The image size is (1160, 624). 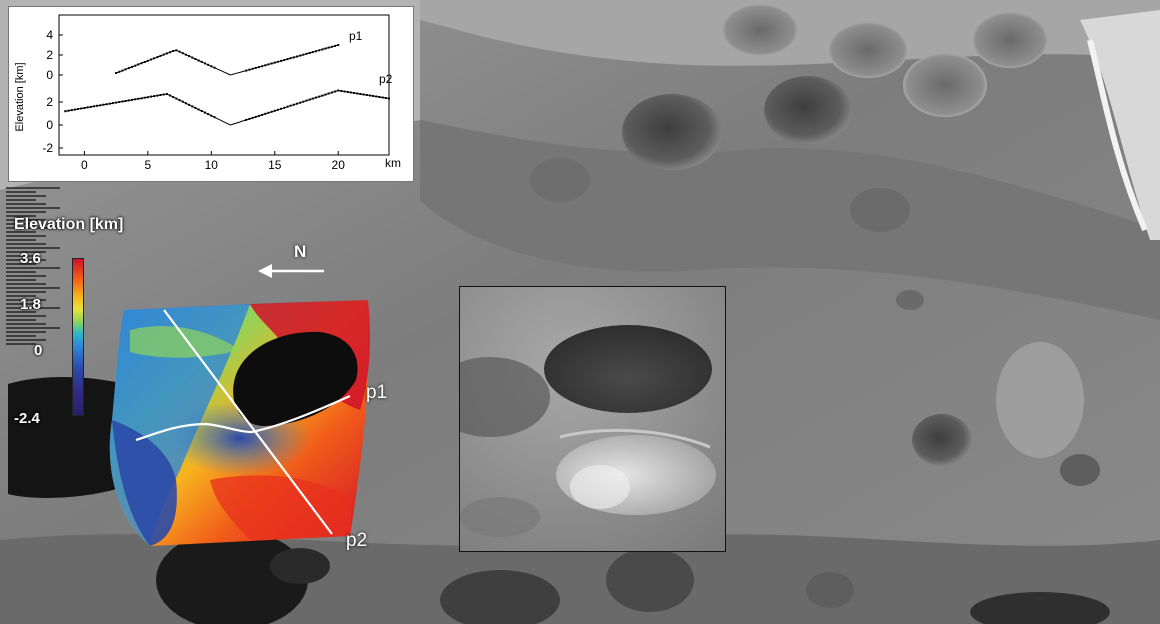 What do you see at coordinates (27, 418) in the screenshot?
I see `colorbar-tick-min: -2.4` at bounding box center [27, 418].